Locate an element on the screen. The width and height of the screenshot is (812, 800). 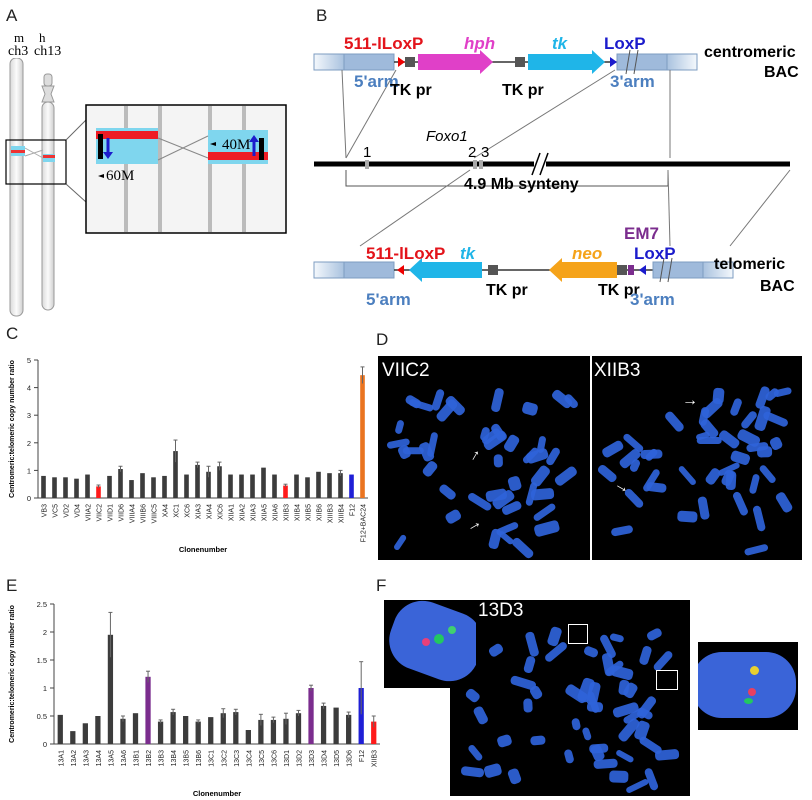
bar-XIIA2 is located at coordinates (241, 486).